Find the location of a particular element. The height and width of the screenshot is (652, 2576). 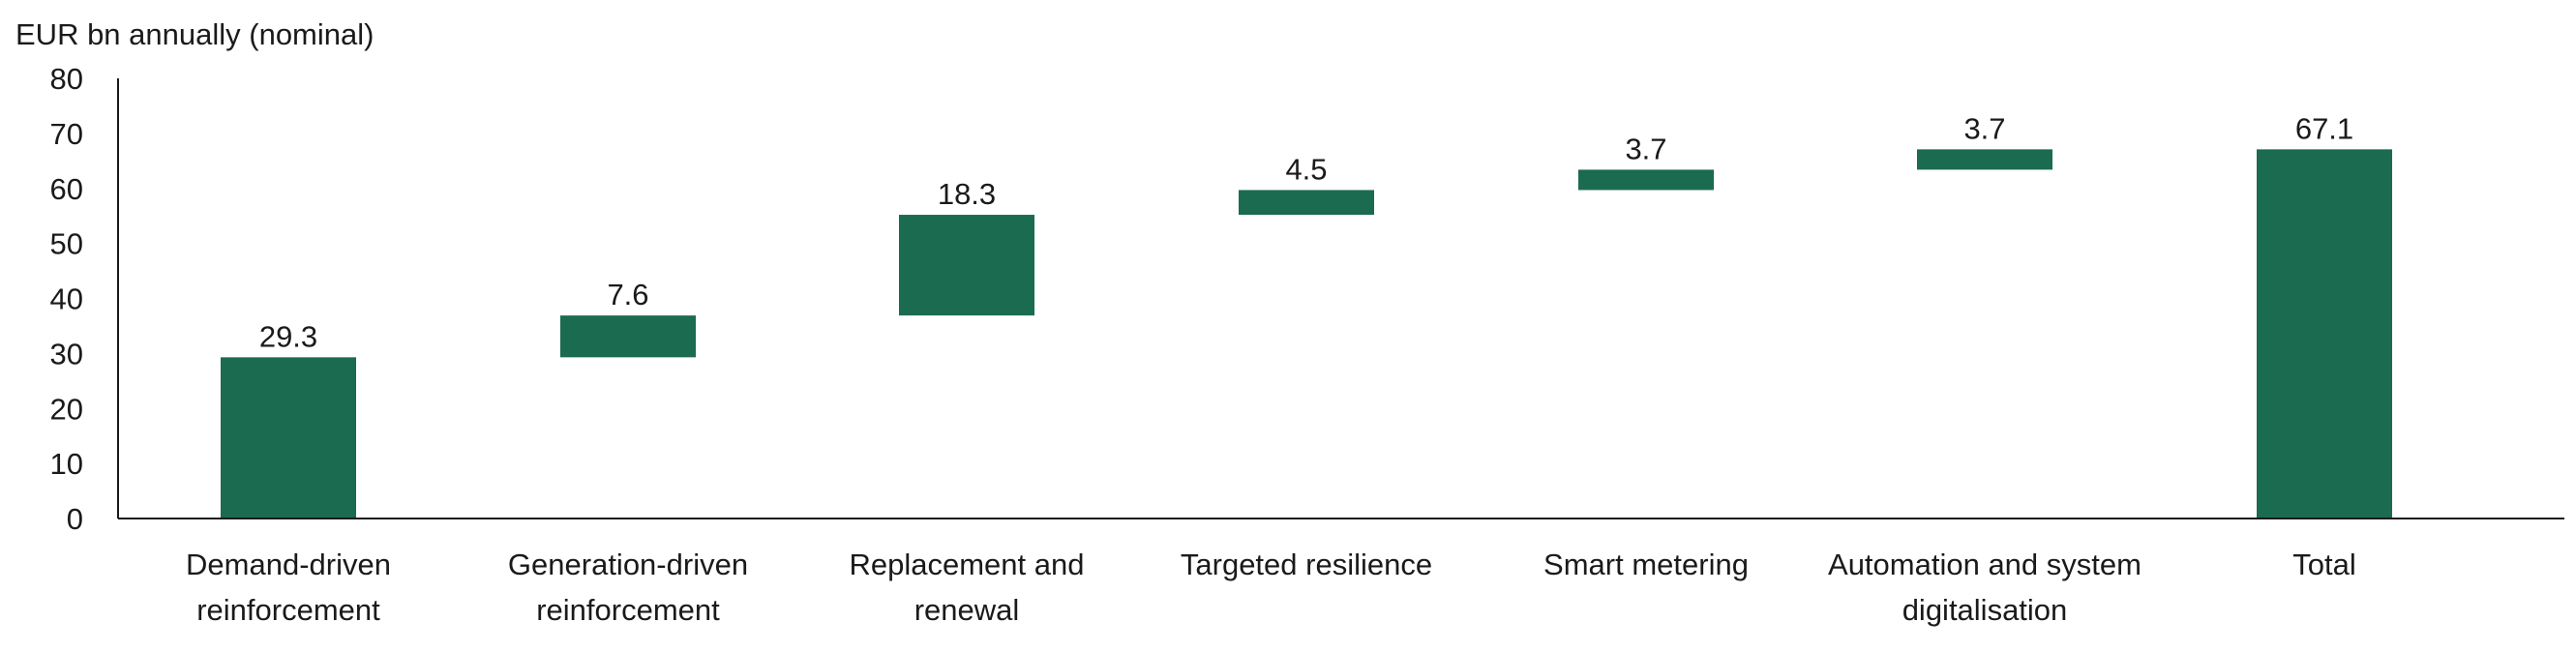

y-tick-label: 10 is located at coordinates (66, 464).